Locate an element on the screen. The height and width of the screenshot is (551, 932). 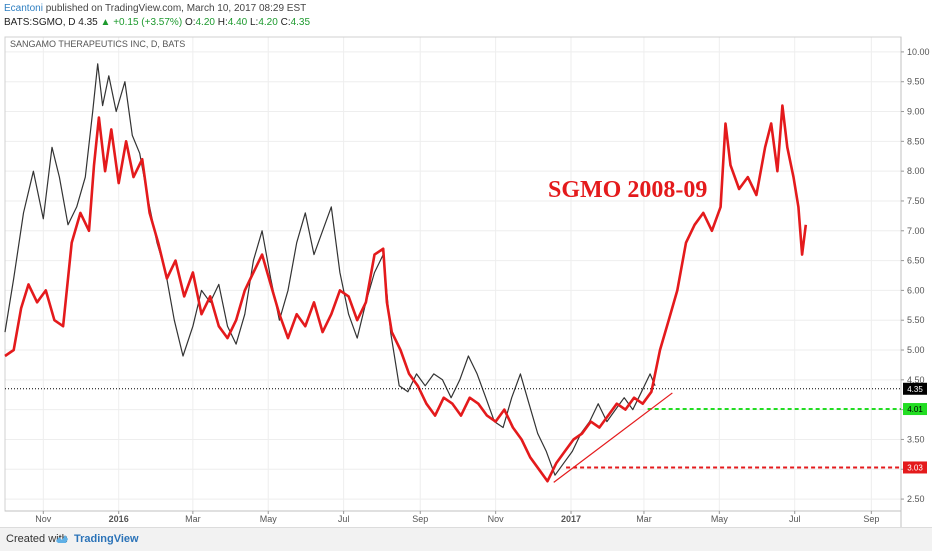
y-tick-label: 9.50 is located at coordinates (916, 82).